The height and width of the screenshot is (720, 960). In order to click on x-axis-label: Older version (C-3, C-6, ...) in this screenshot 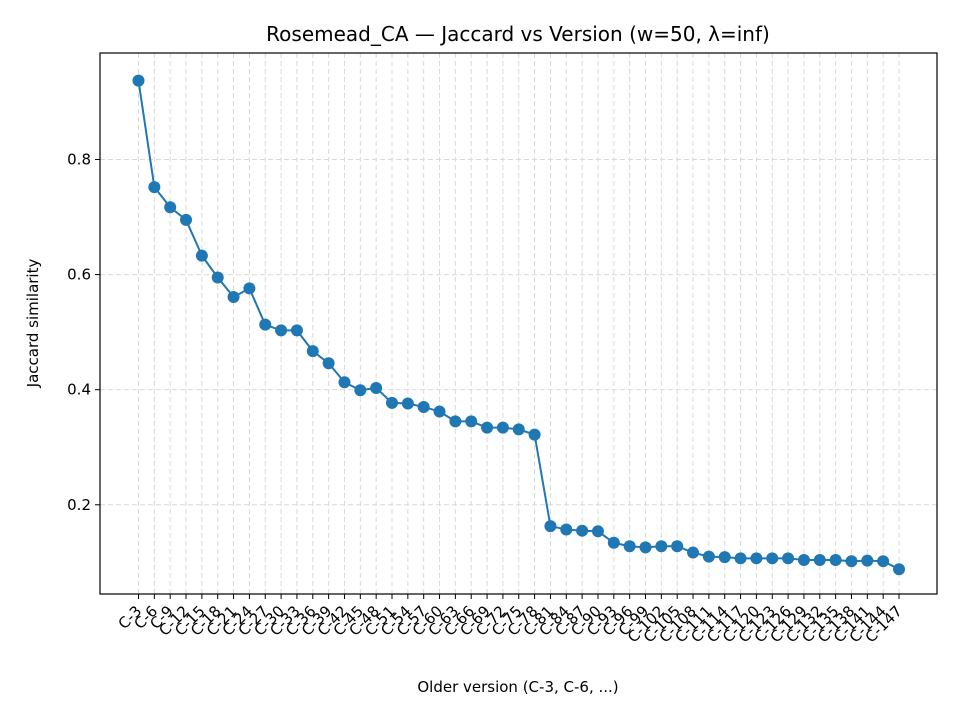, I will do `click(517, 687)`.